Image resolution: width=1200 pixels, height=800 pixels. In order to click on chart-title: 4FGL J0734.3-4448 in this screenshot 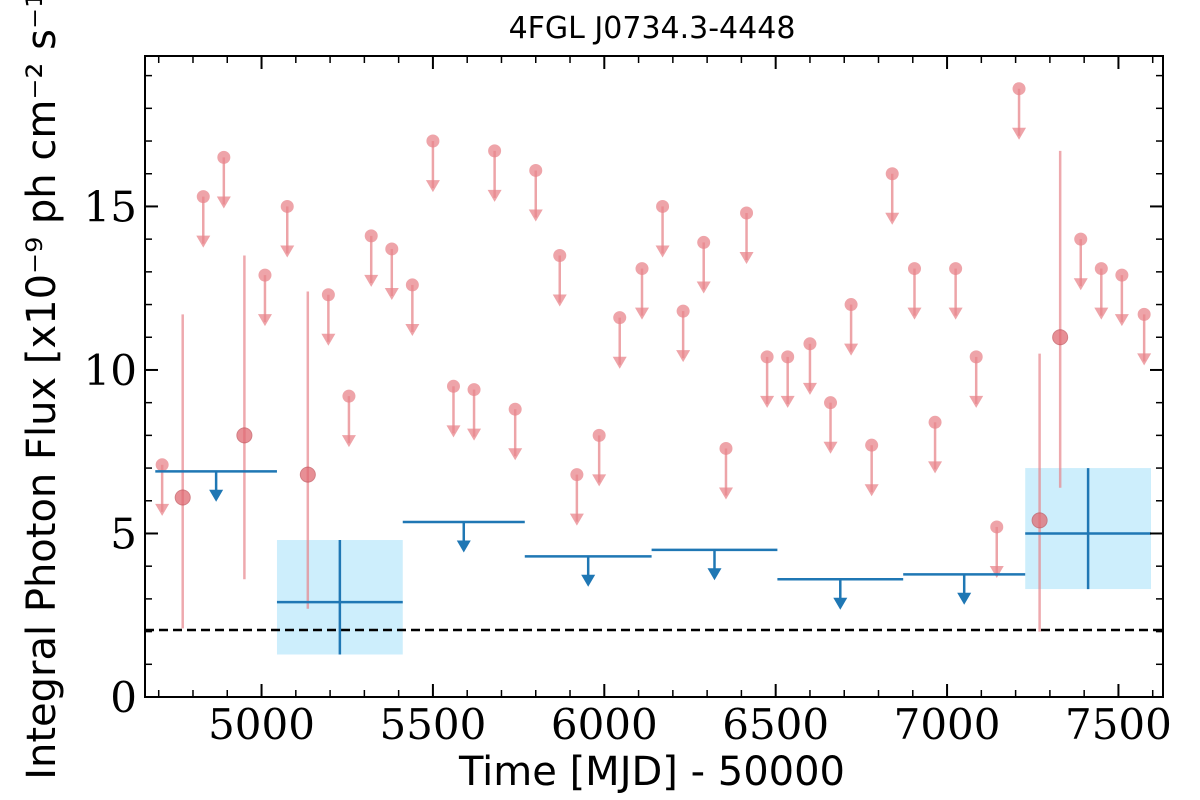, I will do `click(652, 28)`.